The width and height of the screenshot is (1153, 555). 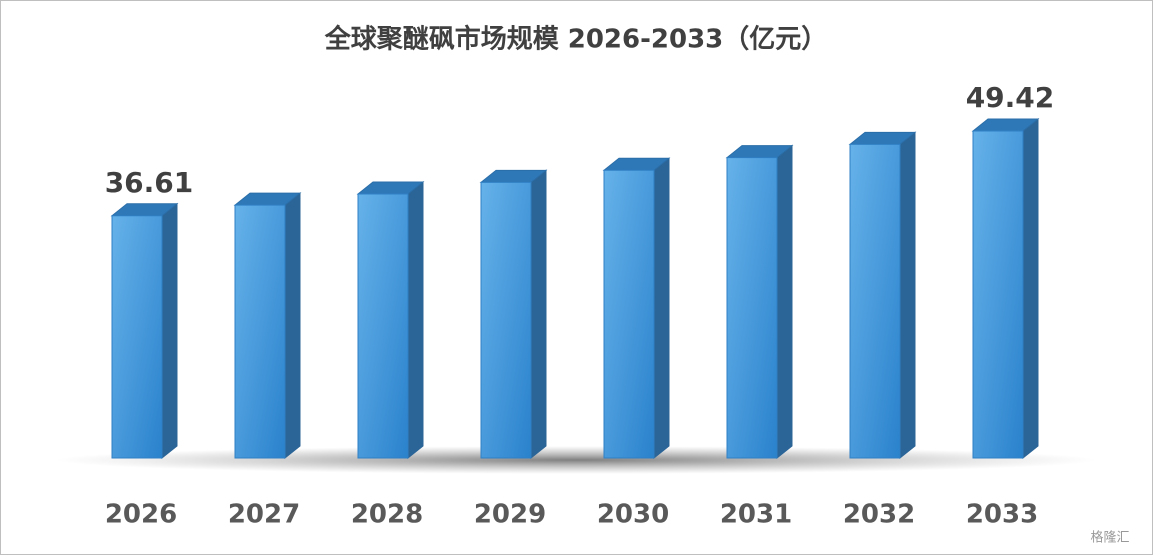 What do you see at coordinates (633, 515) in the screenshot?
I see `x-tick-label: 2030` at bounding box center [633, 515].